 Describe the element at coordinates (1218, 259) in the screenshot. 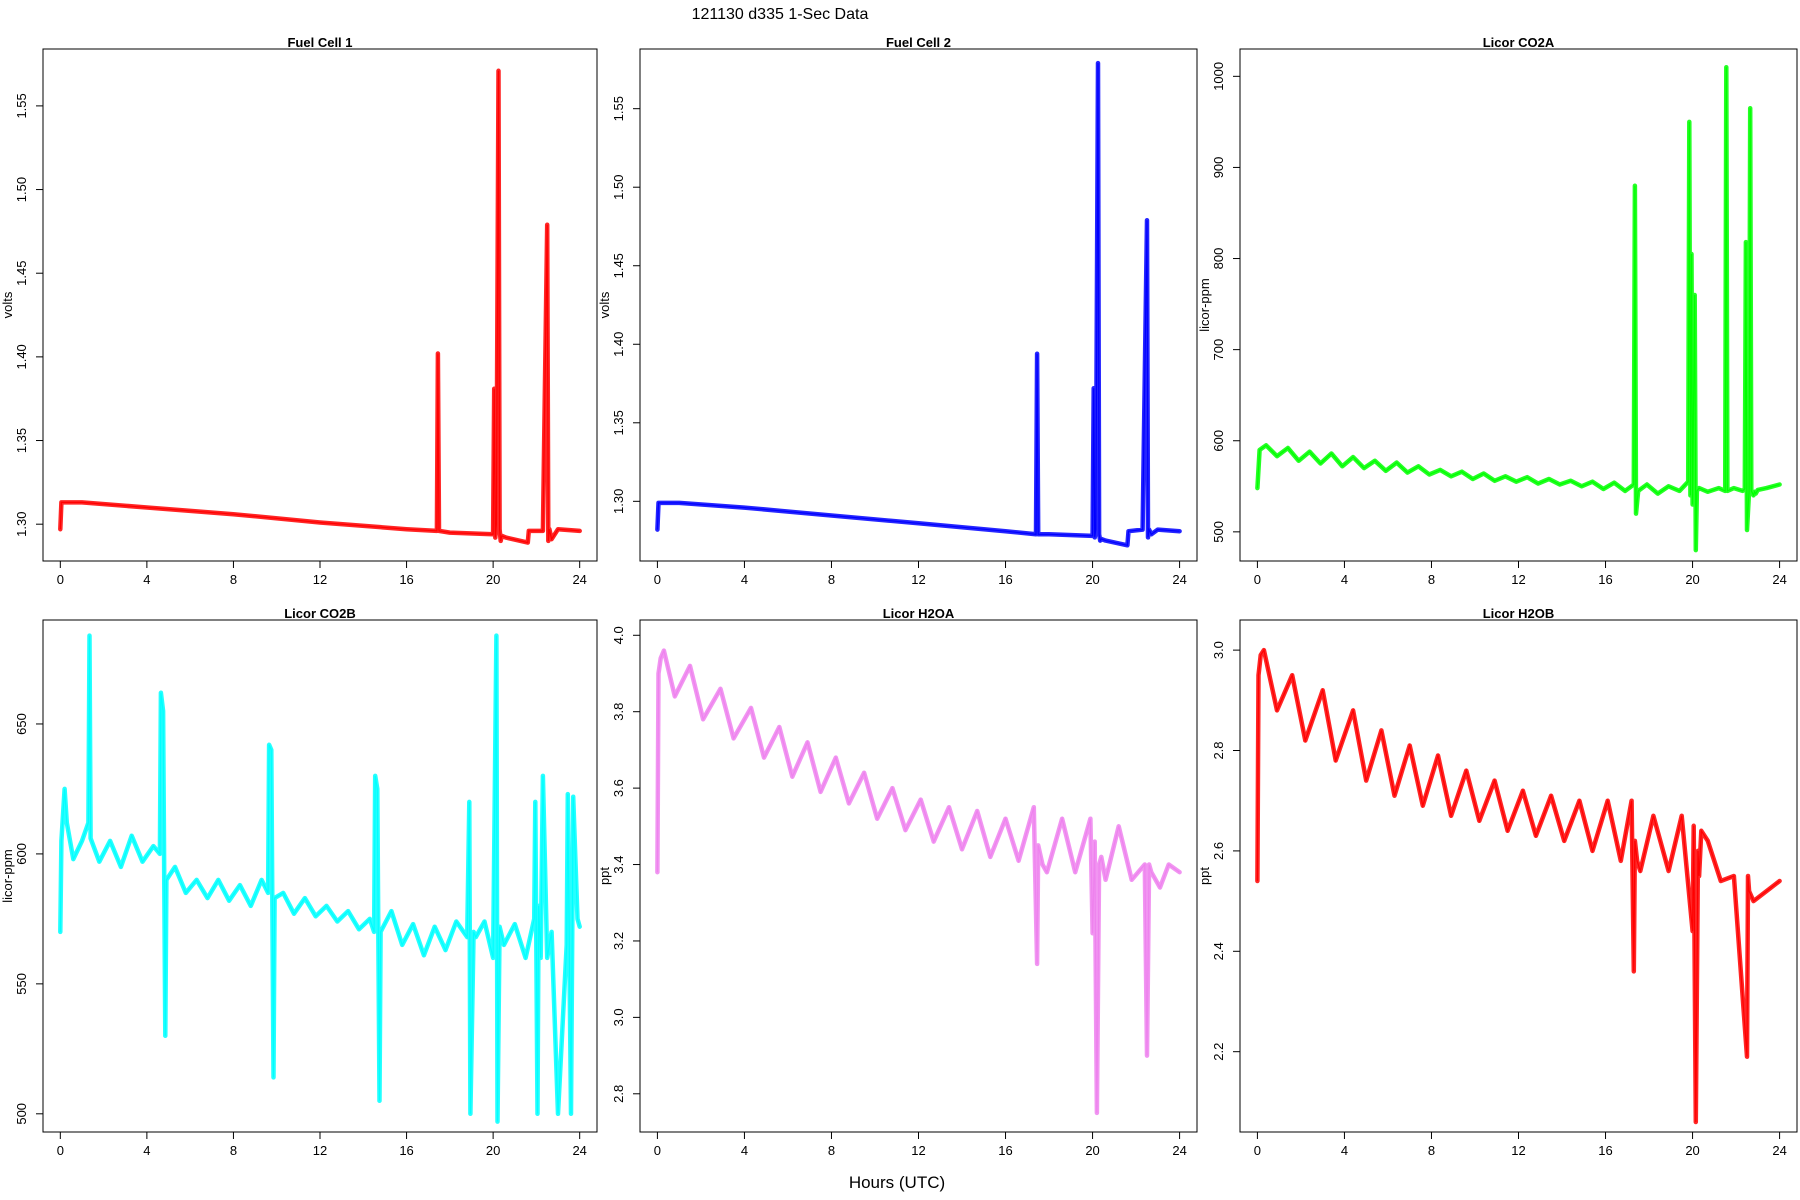

I see `y-tick-label: 800` at that location.